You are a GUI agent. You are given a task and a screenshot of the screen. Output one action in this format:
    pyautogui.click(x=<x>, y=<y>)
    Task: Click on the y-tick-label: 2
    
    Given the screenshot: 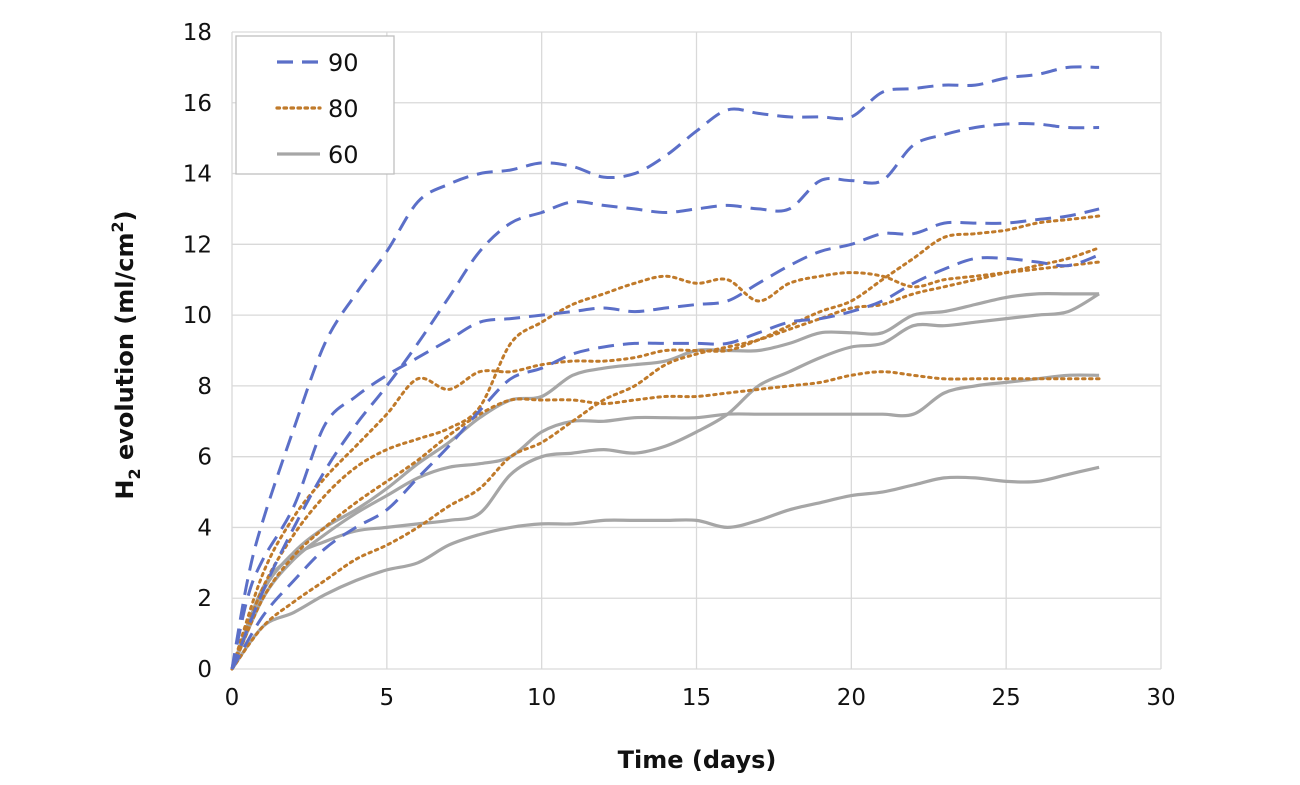 What is the action you would take?
    pyautogui.click(x=204, y=599)
    